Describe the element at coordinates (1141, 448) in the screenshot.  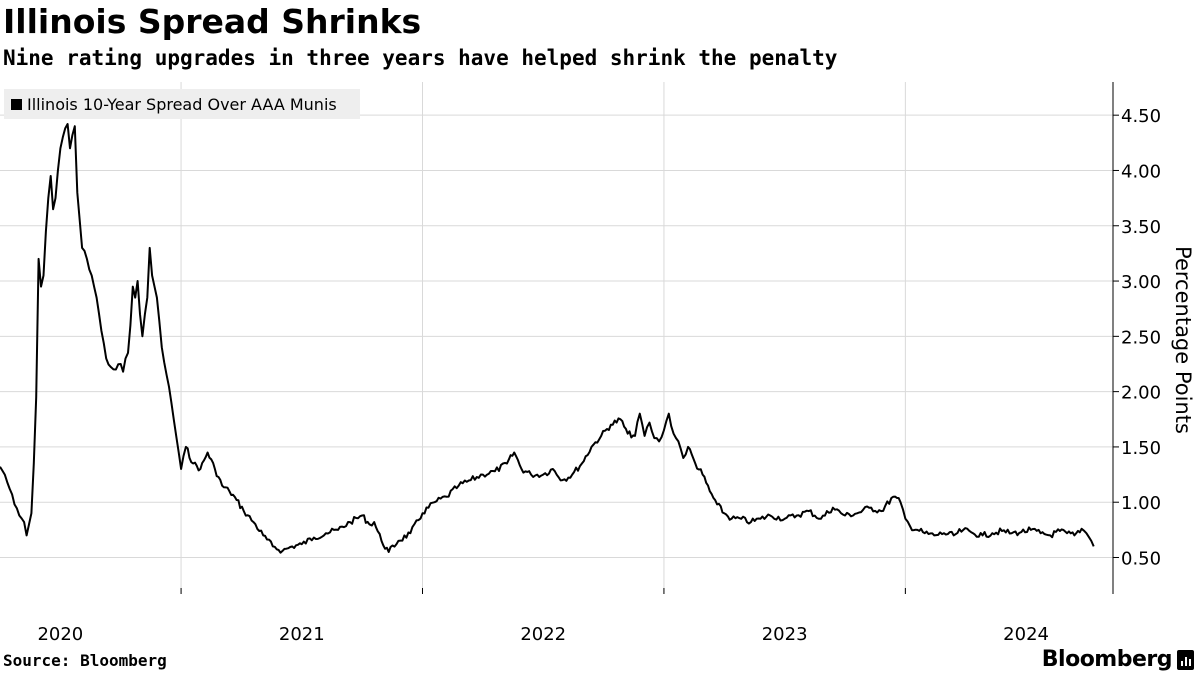
I see `y-tick-label: 1.50` at that location.